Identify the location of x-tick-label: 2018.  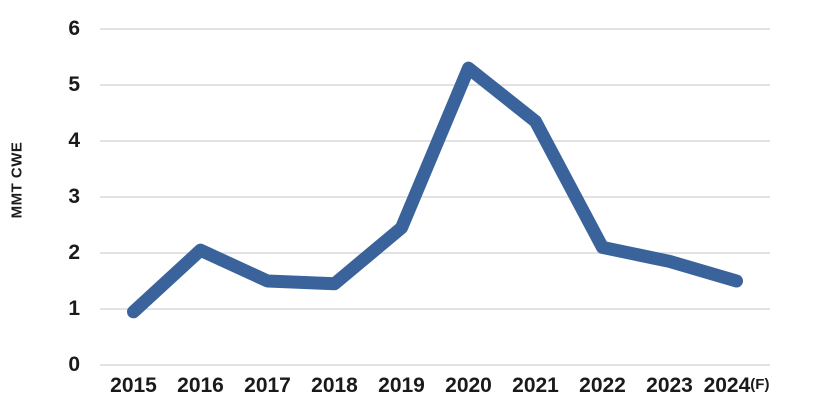
(335, 386).